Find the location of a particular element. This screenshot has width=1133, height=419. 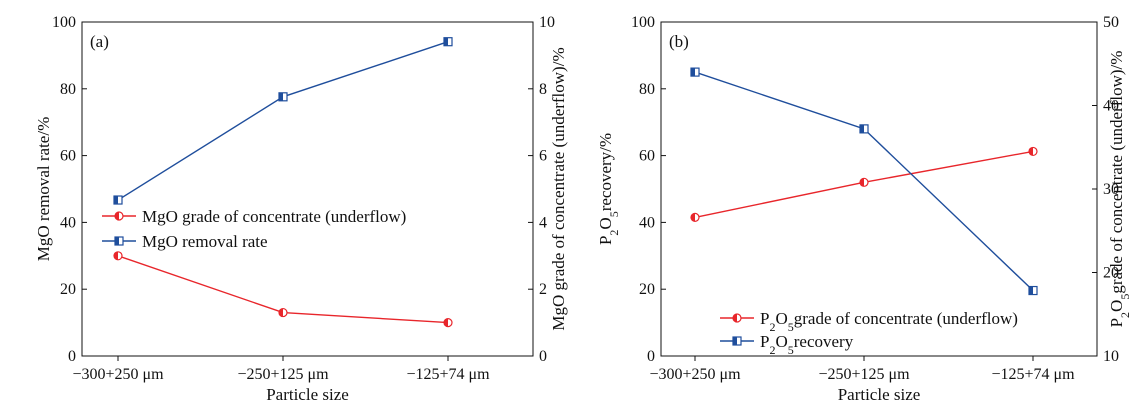

y2-axis-title-part: 5 is located at coordinates (1125, 297).